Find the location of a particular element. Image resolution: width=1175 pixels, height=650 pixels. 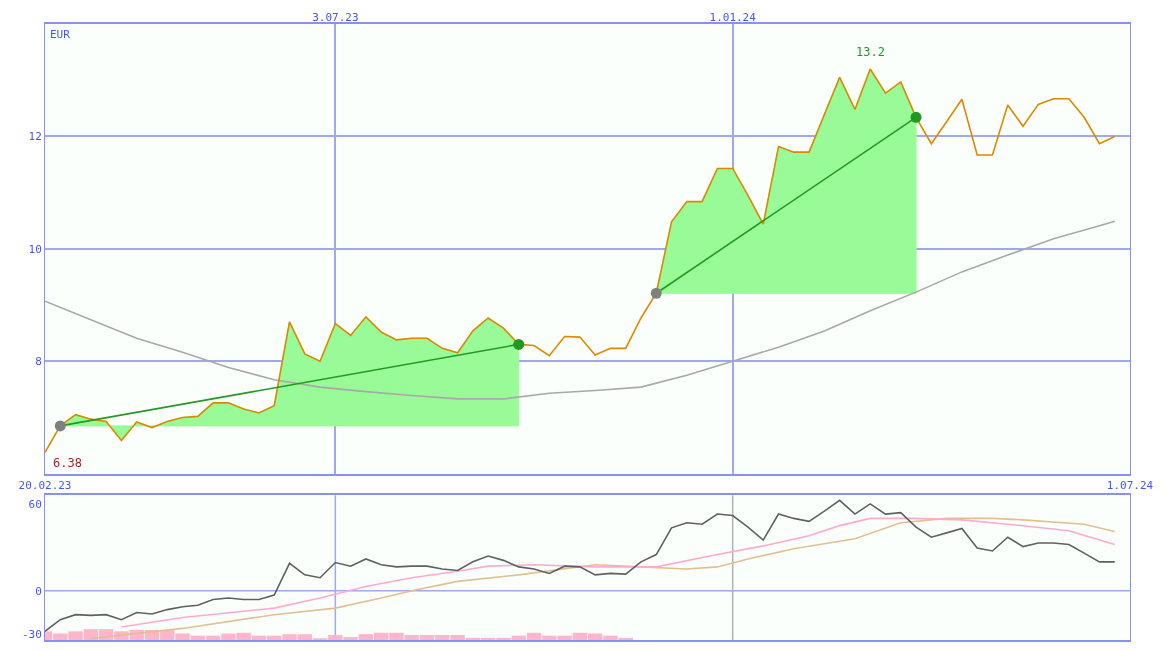

y-tick-label: 0 is located at coordinates (38, 591).